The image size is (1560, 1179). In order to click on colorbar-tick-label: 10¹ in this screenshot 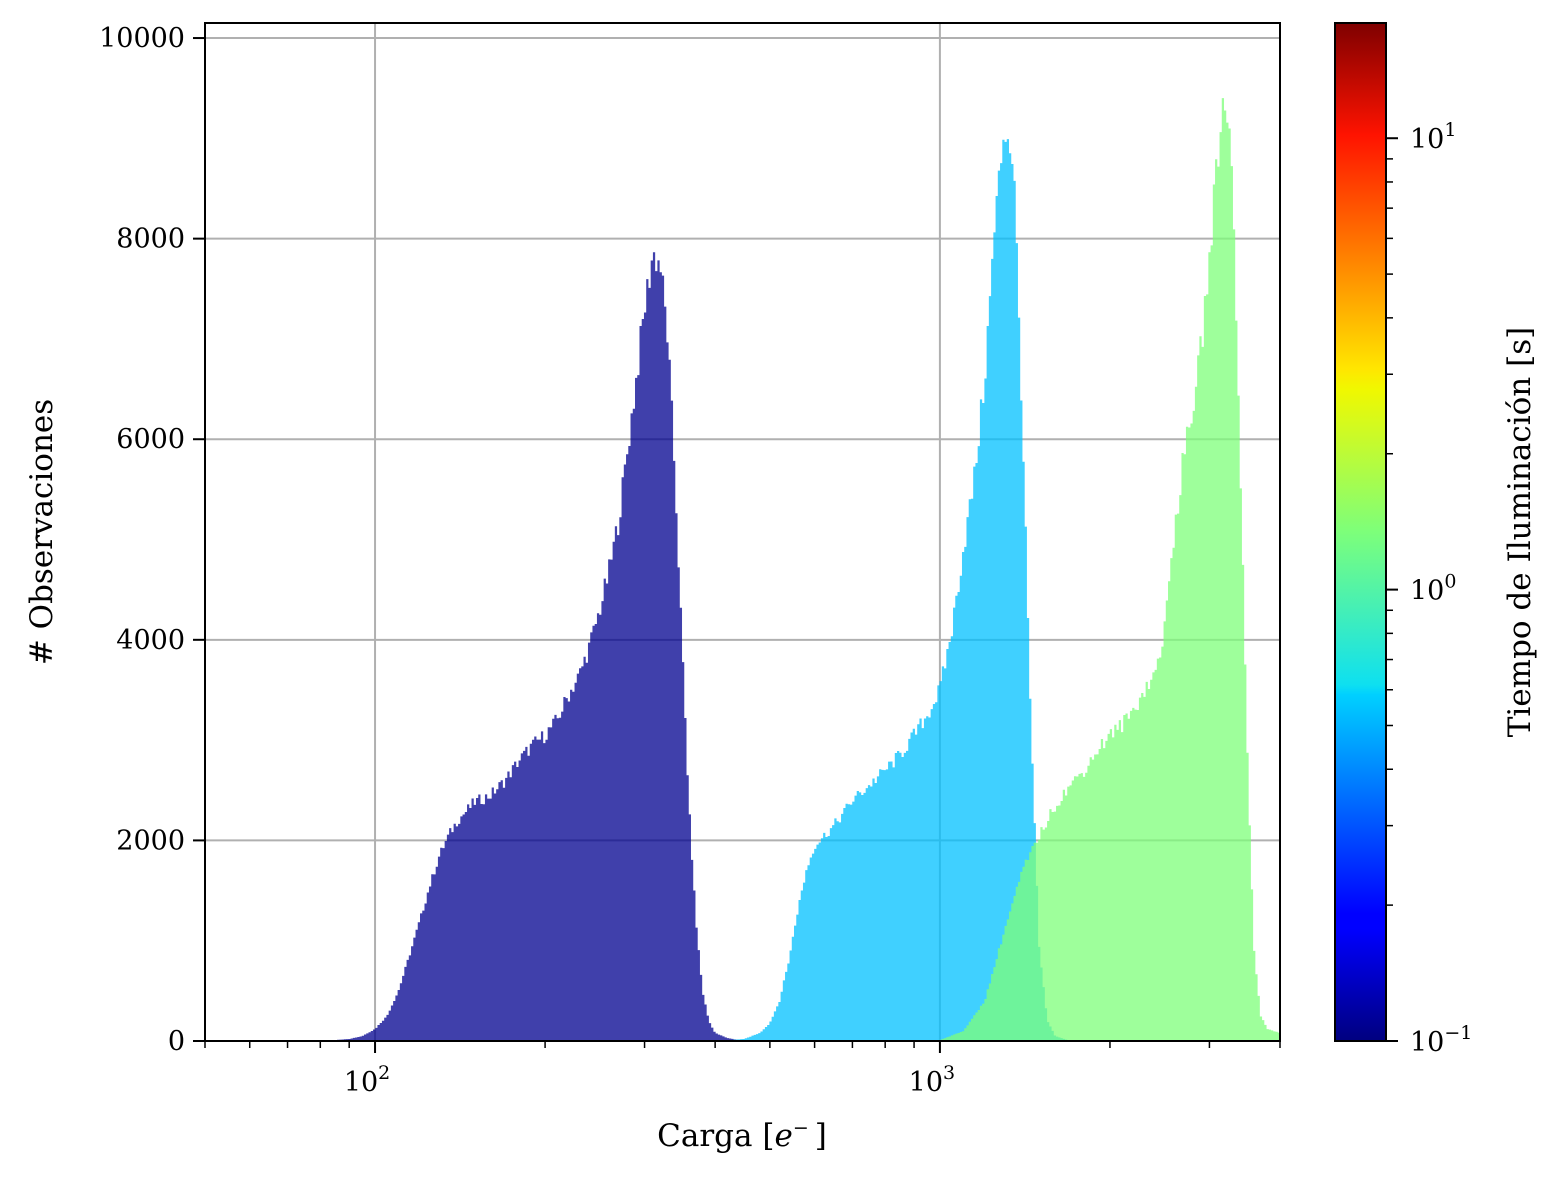, I will do `click(1433, 137)`.